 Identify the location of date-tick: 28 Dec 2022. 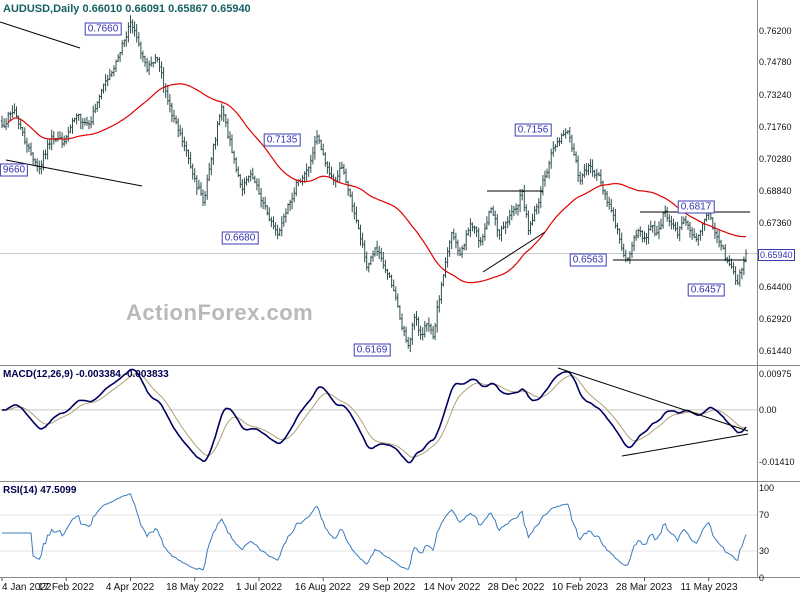
(516, 587).